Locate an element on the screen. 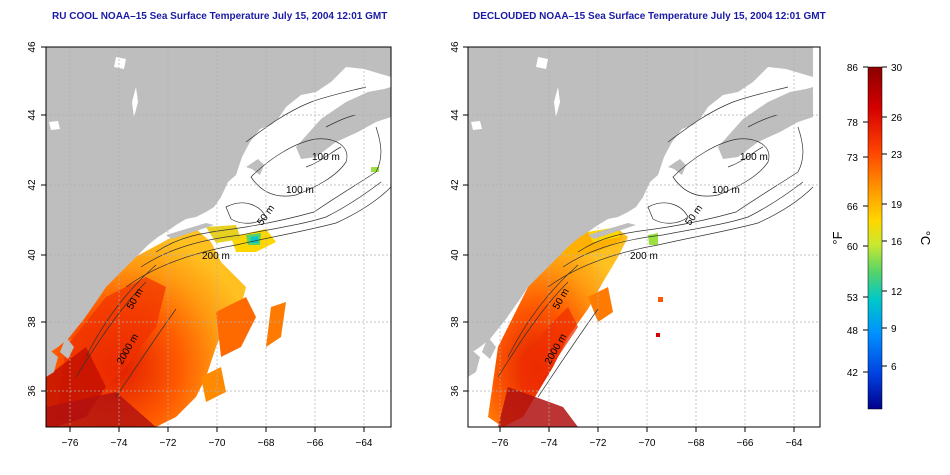 The height and width of the screenshot is (475, 950). right-x-tick-label: −66 is located at coordinates (745, 443).